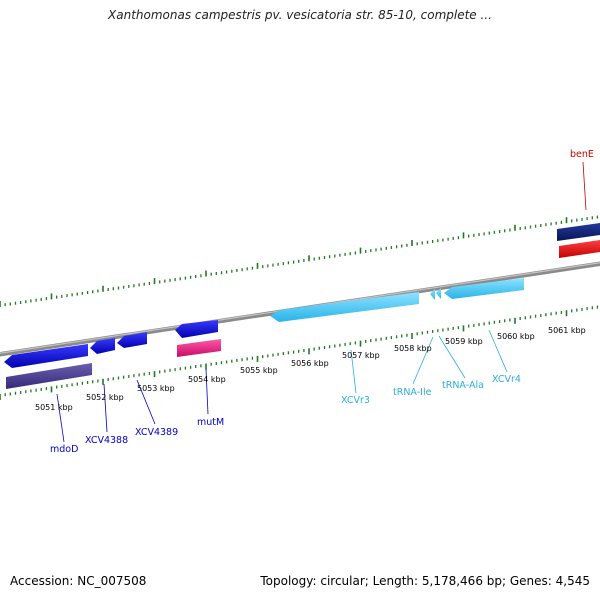 The width and height of the screenshot is (600, 600). What do you see at coordinates (259, 370) in the screenshot?
I see `tick-label: 5055 kbp` at bounding box center [259, 370].